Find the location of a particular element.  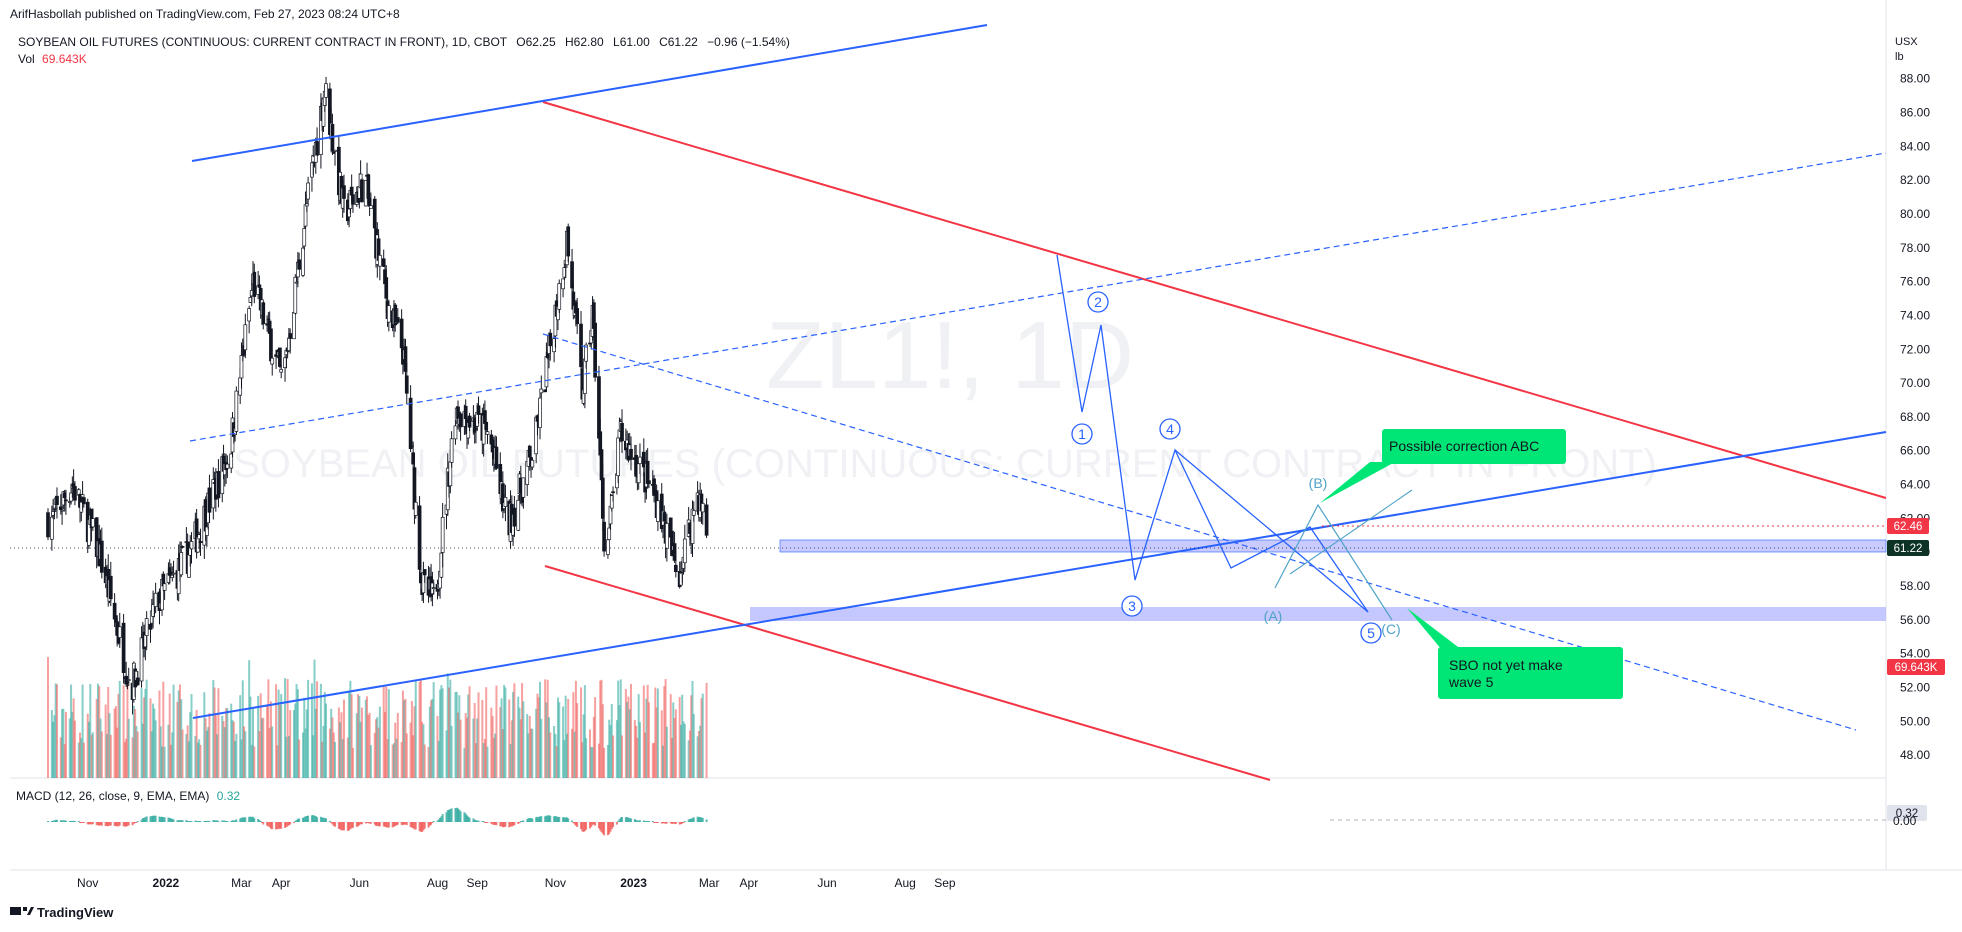

wave-label-b: (B) is located at coordinates (1318, 483).